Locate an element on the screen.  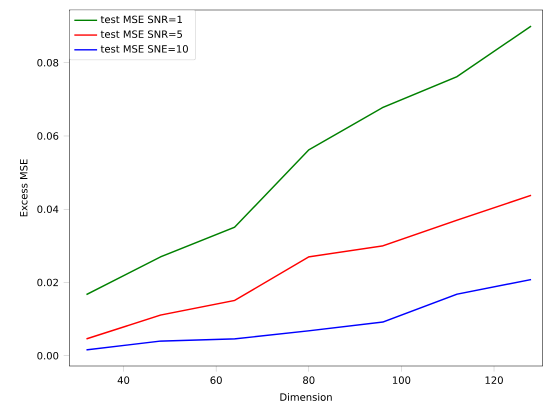
x-axis-title: Dimension is located at coordinates (306, 397).